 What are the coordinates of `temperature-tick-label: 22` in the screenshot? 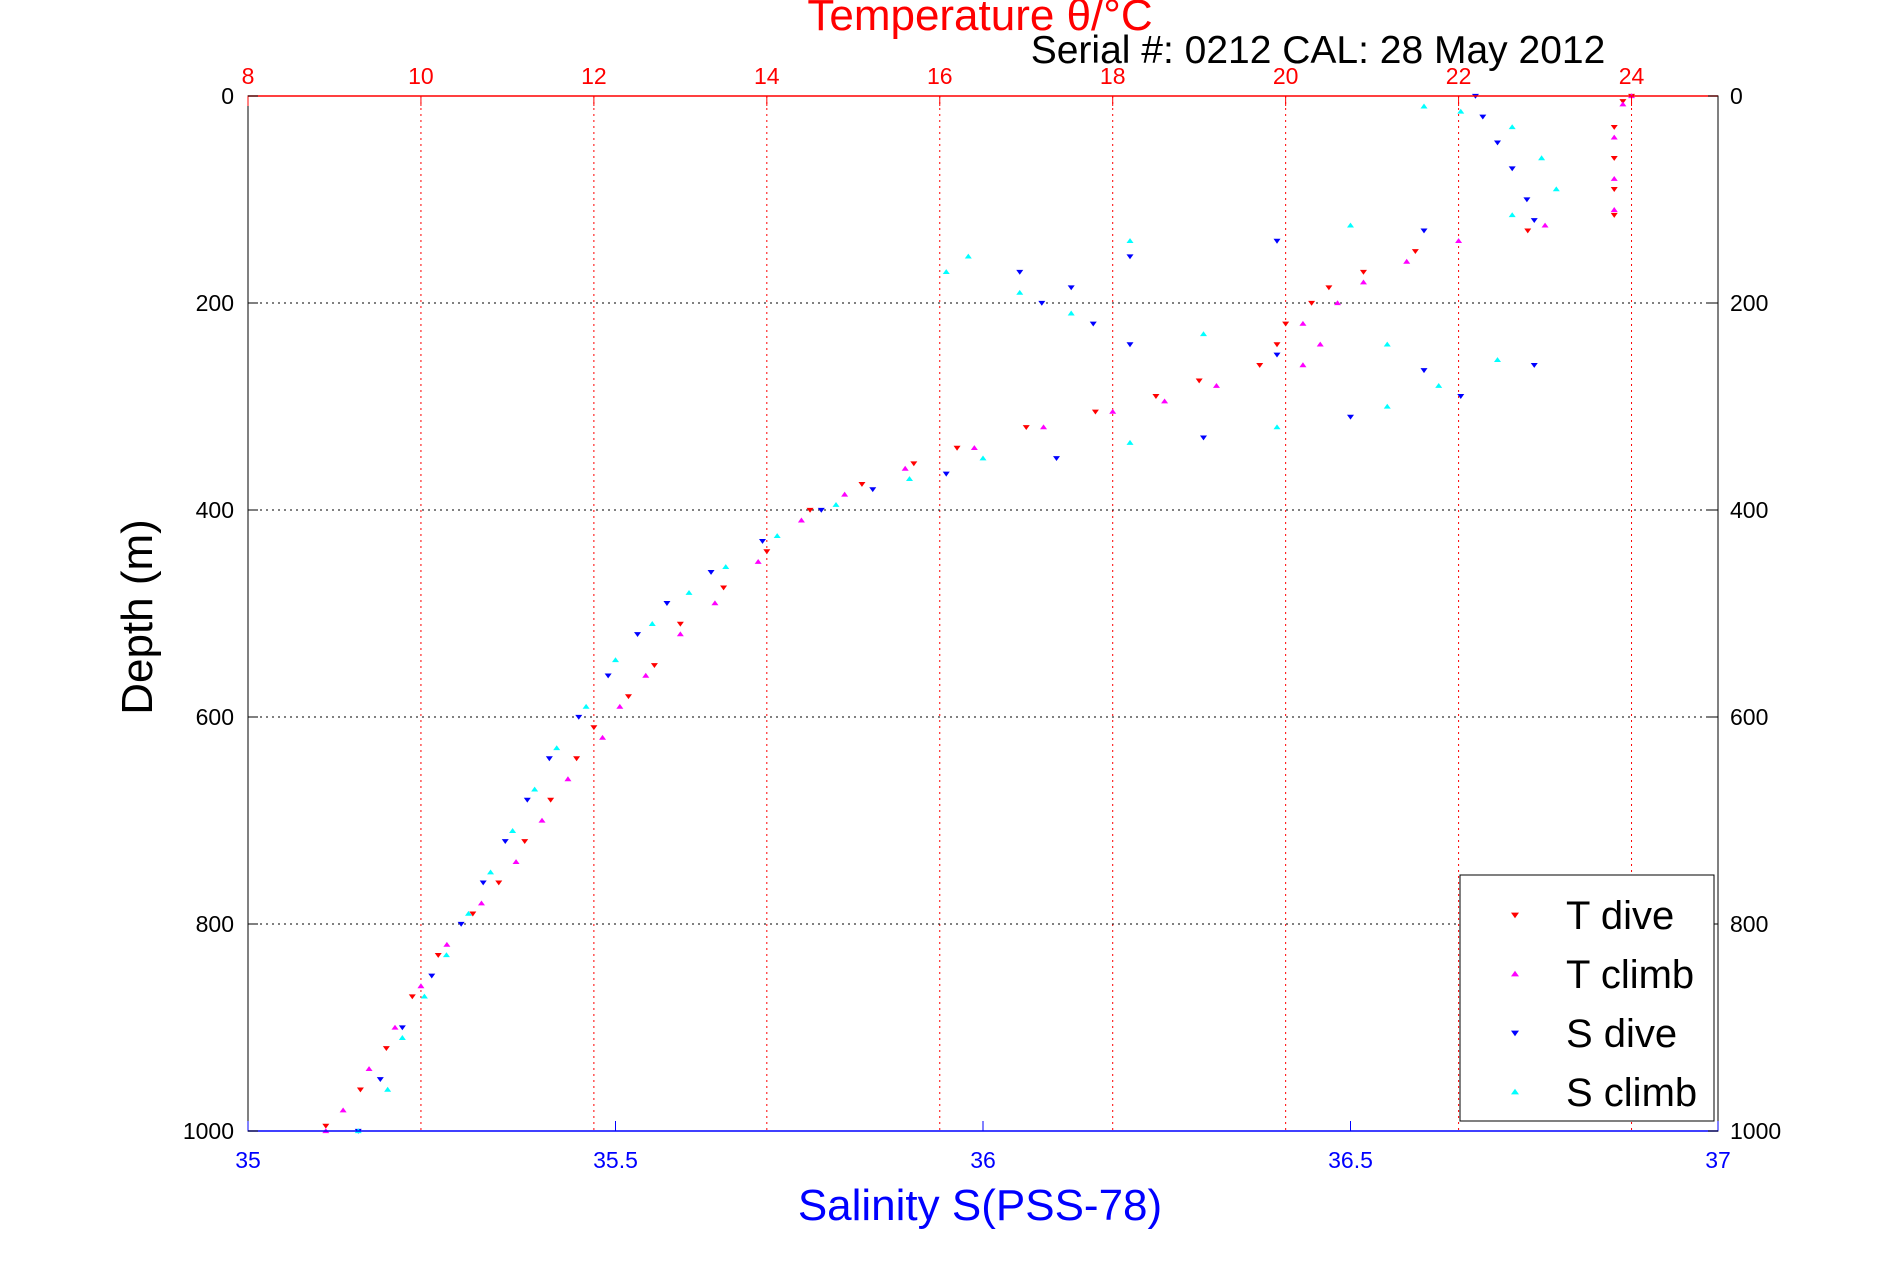 It's located at (1459, 76).